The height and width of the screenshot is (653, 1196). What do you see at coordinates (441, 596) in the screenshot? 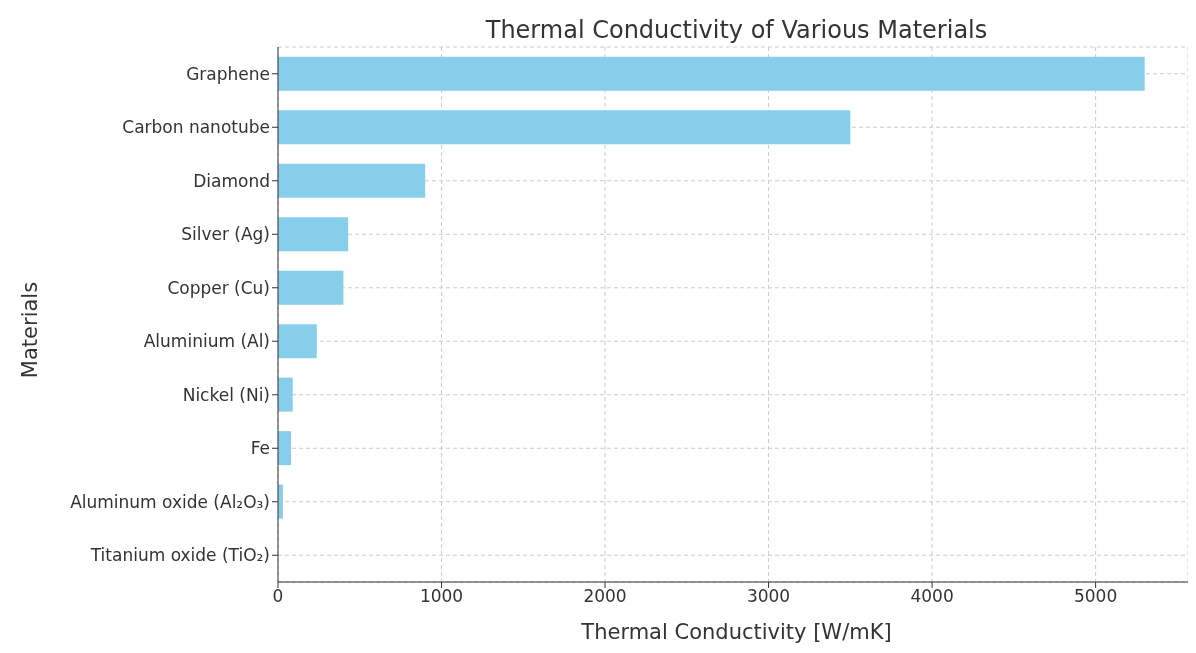
I see `x-tick-label: 1000` at bounding box center [441, 596].